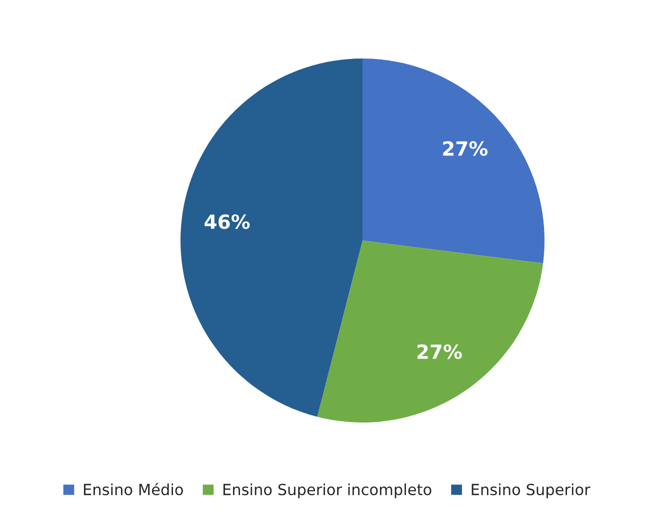  I want to click on legend-label: Ensino Superior incompleto, so click(327, 490).